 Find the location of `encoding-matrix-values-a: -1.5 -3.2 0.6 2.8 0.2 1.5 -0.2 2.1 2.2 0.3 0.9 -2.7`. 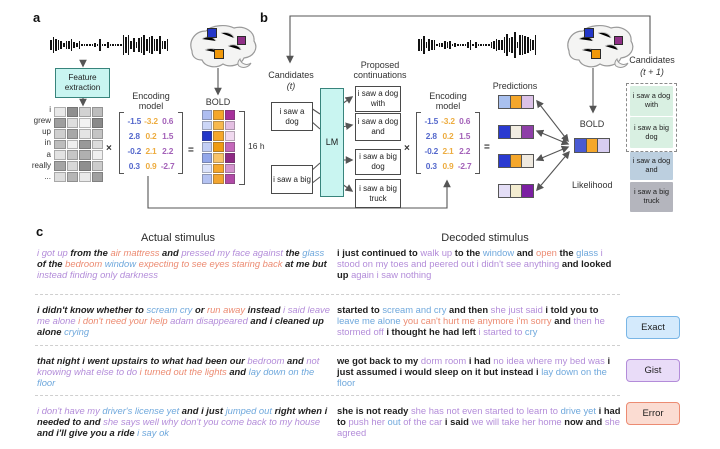

encoding-matrix-values-a: -1.5 -3.2 0.6 2.8 0.2 1.5 -0.2 2.1 2.2 0.3 0.9 -2.7 is located at coordinates (151, 143).